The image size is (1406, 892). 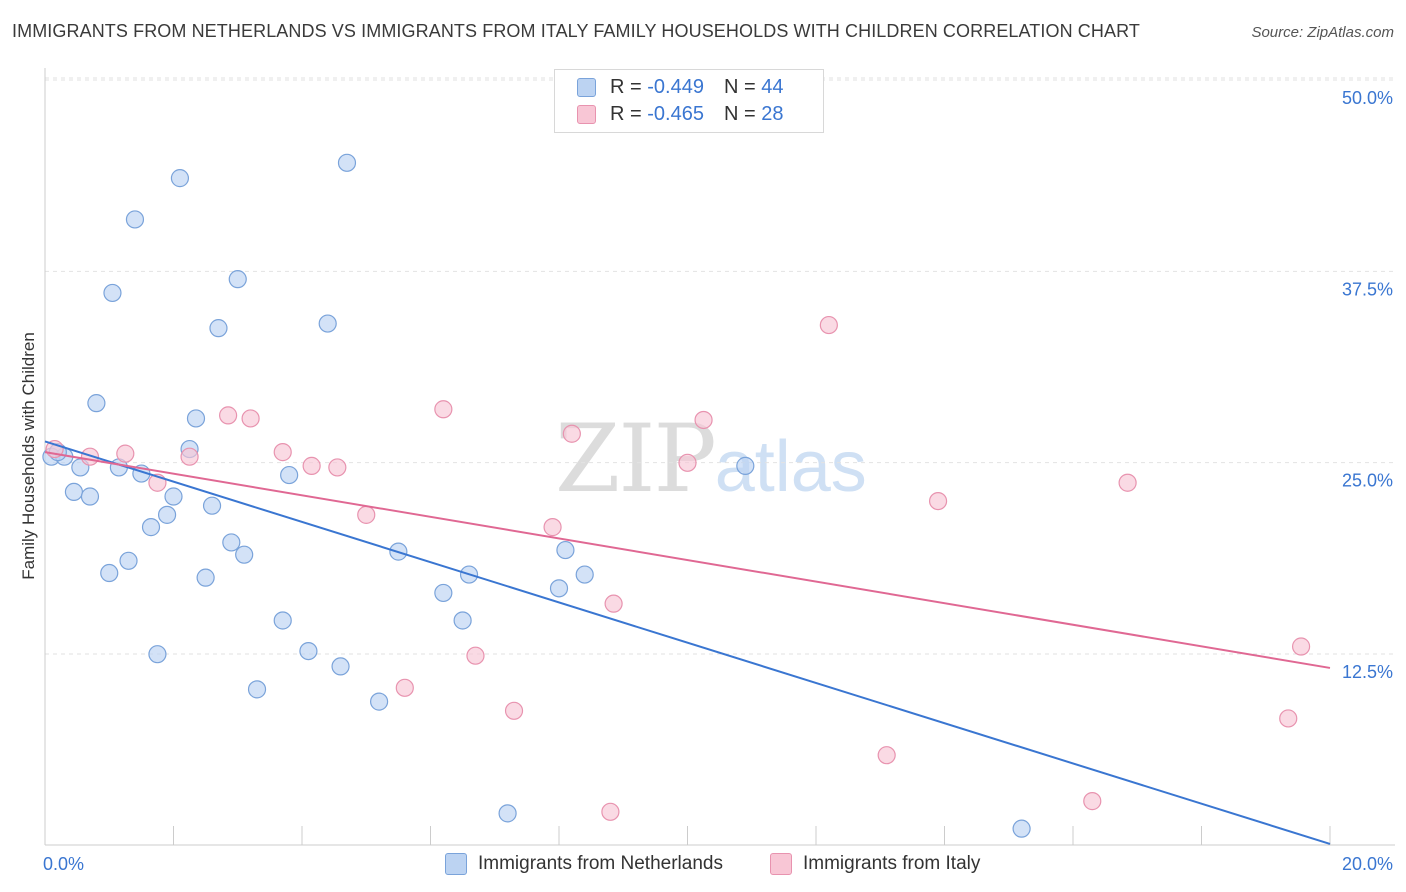 What do you see at coordinates (1367, 98) in the screenshot?
I see `y-tick-label: 50.0%` at bounding box center [1367, 98].